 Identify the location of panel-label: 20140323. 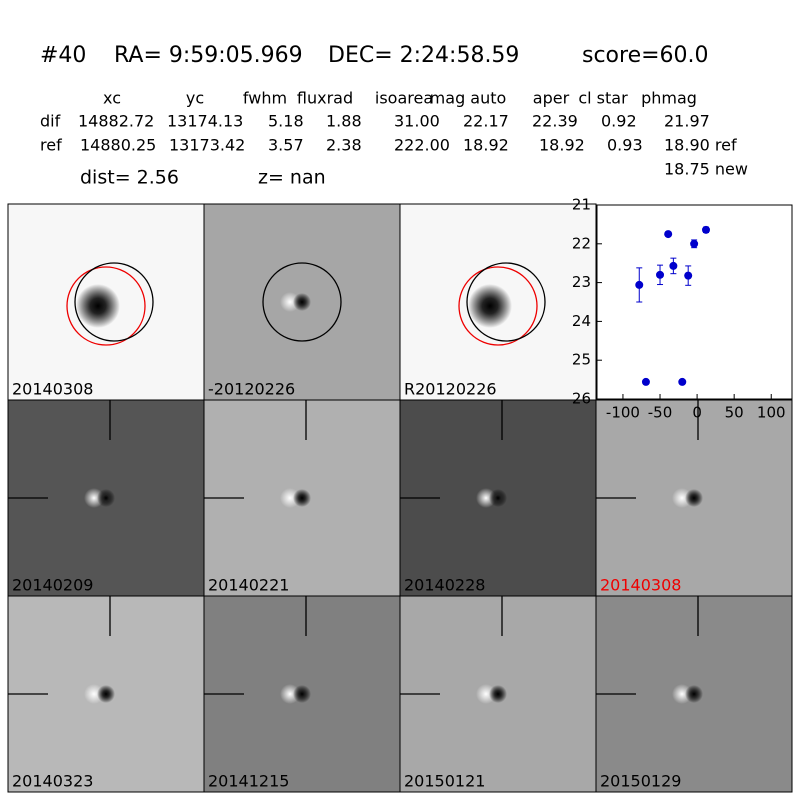
(52, 781).